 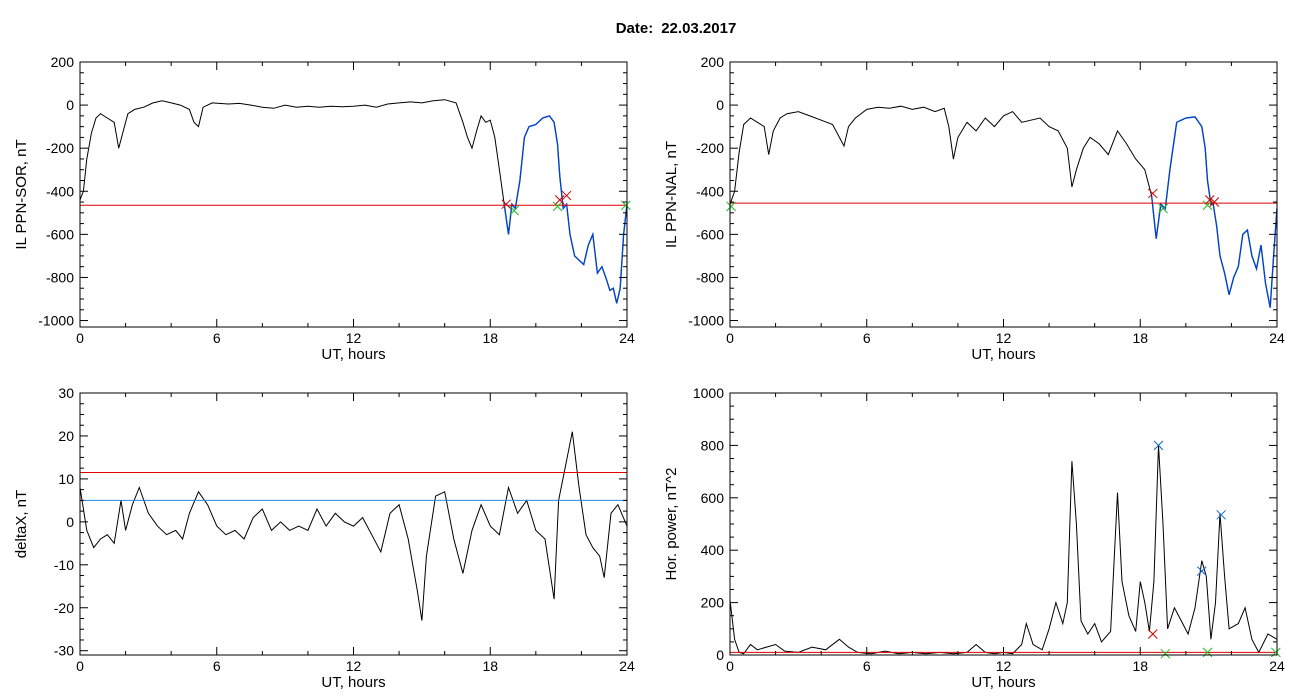 What do you see at coordinates (64, 608) in the screenshot?
I see `y-tick-label: -20` at bounding box center [64, 608].